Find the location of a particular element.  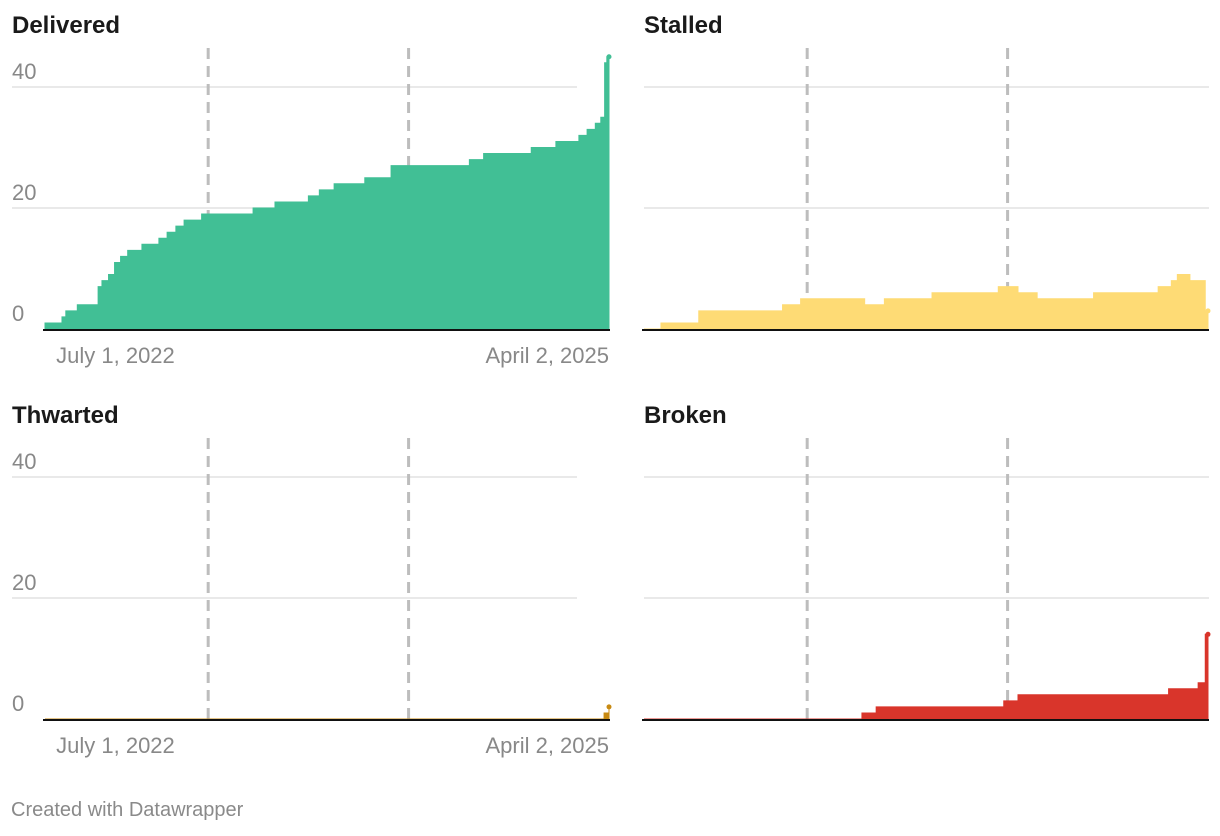

chart-title: Broken is located at coordinates (685, 415).